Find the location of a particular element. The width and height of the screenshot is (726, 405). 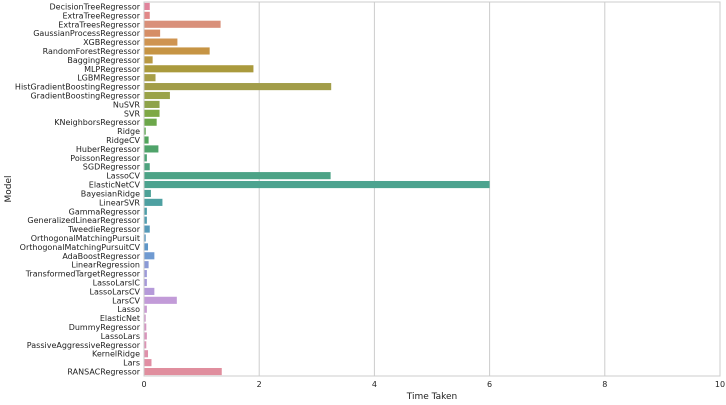

x-tick-label: 6 is located at coordinates (489, 384).